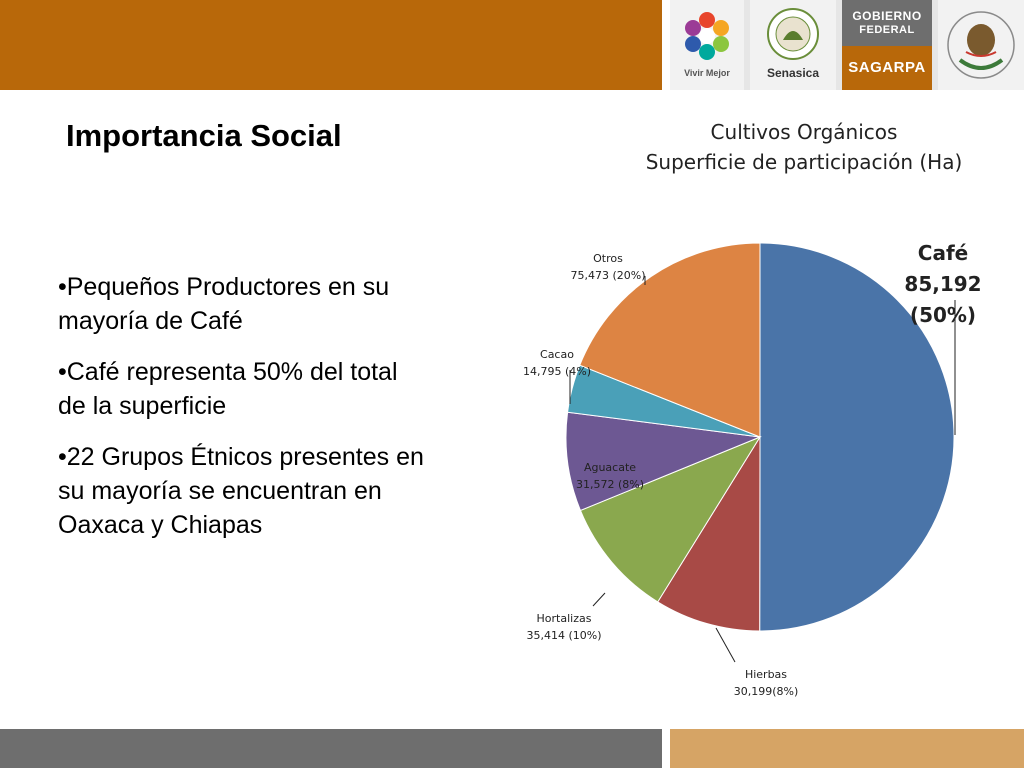 The width and height of the screenshot is (1024, 768). I want to click on senasica-text: Senasica, so click(793, 73).